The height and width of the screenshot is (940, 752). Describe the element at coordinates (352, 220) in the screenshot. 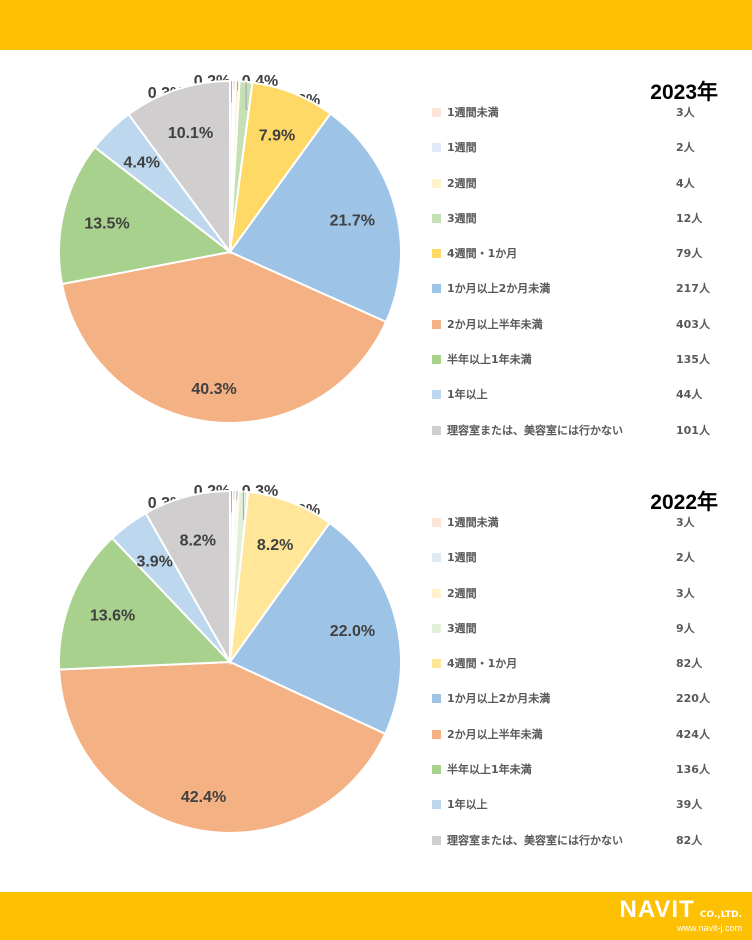

I see `pie-2023-label-5: 21.7%` at that location.